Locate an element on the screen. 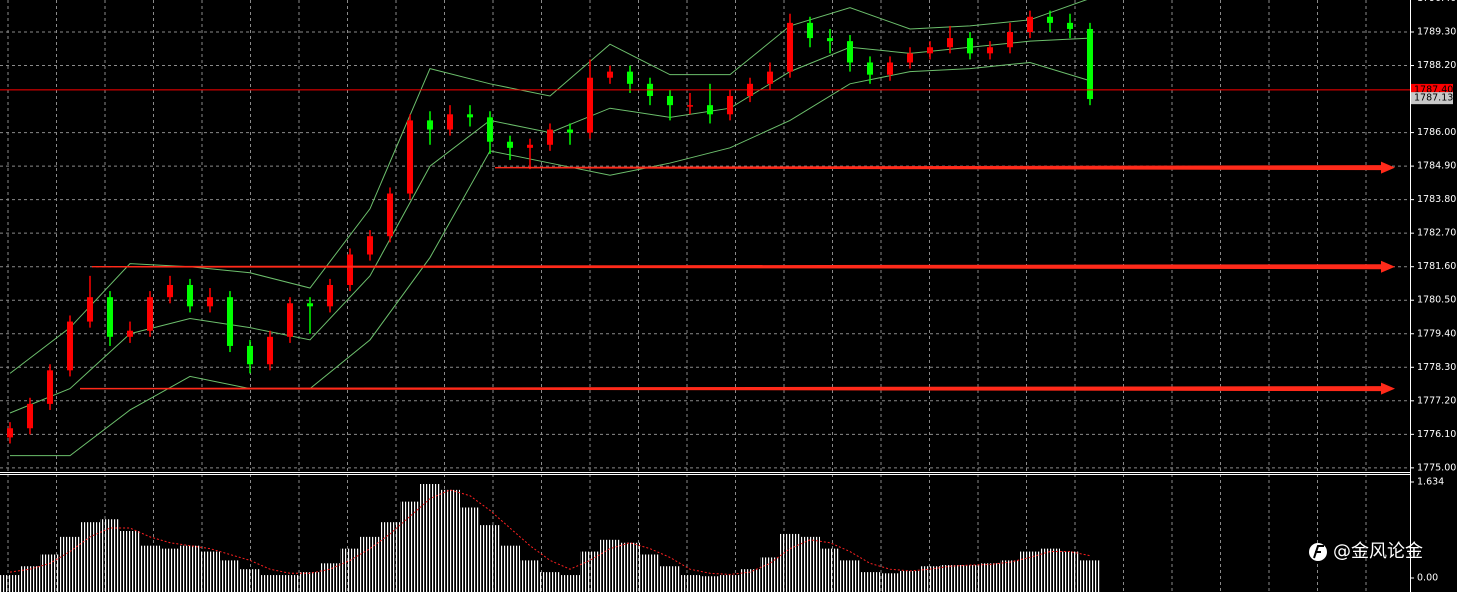 This screenshot has height=592, width=1457. y-tick-label: 1777.20 is located at coordinates (1436, 400).